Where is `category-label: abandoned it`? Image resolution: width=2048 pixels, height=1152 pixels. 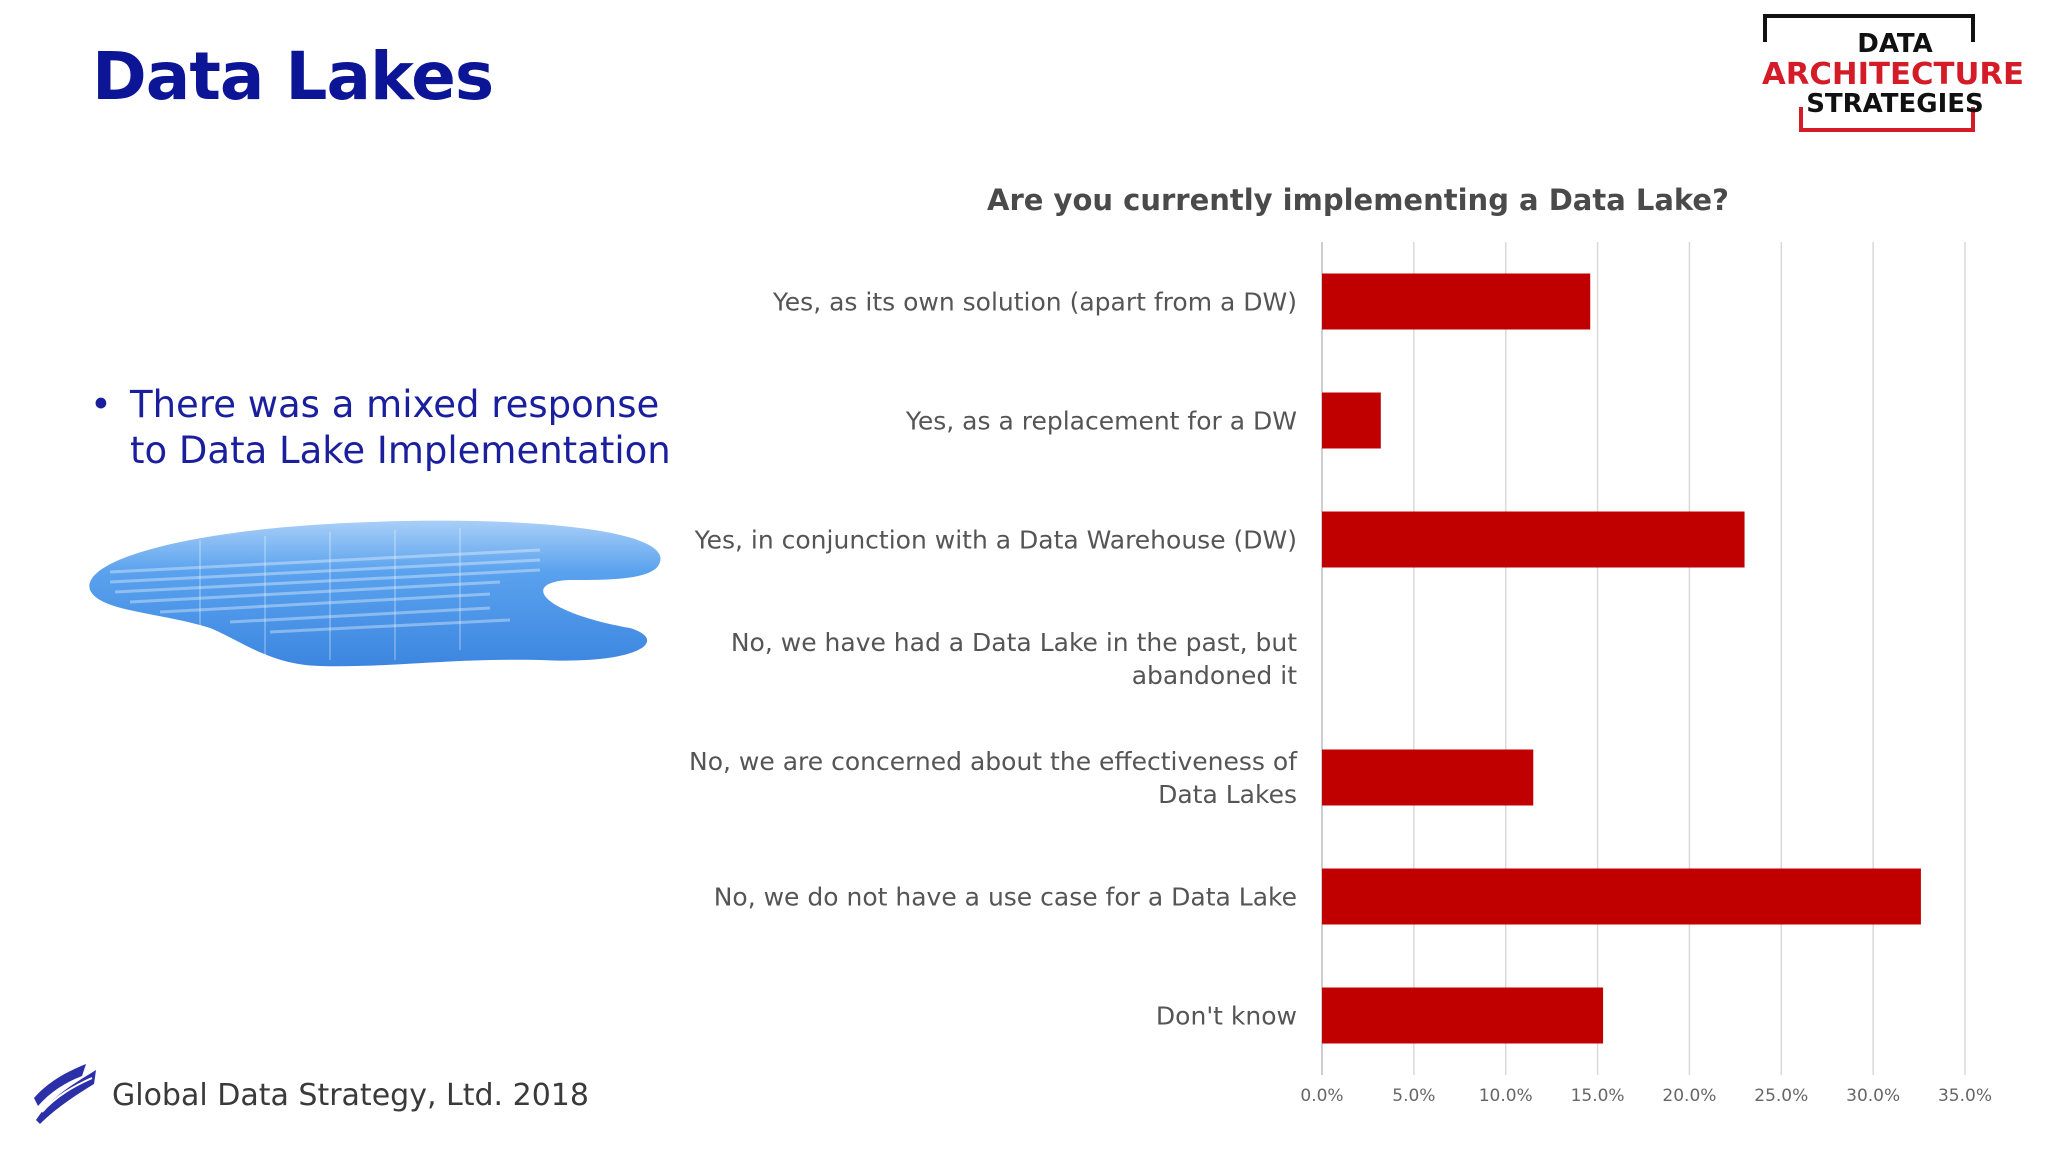
category-label: abandoned it is located at coordinates (1215, 675).